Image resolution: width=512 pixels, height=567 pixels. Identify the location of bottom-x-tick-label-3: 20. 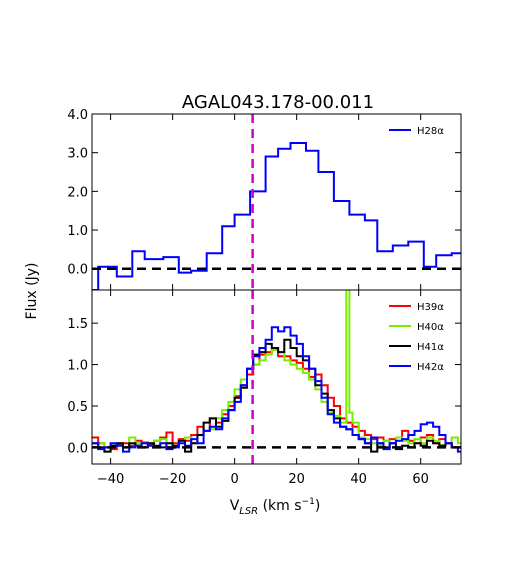
(296, 479).